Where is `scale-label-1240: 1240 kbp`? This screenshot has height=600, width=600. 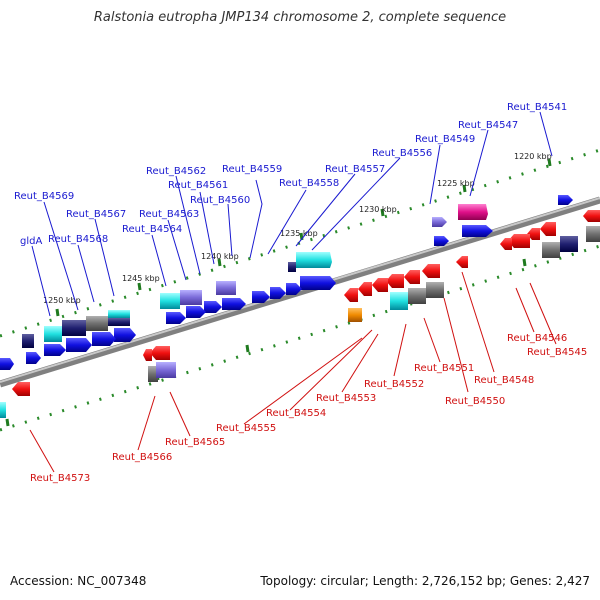
scale-label-1240: 1240 kbp is located at coordinates (220, 256).